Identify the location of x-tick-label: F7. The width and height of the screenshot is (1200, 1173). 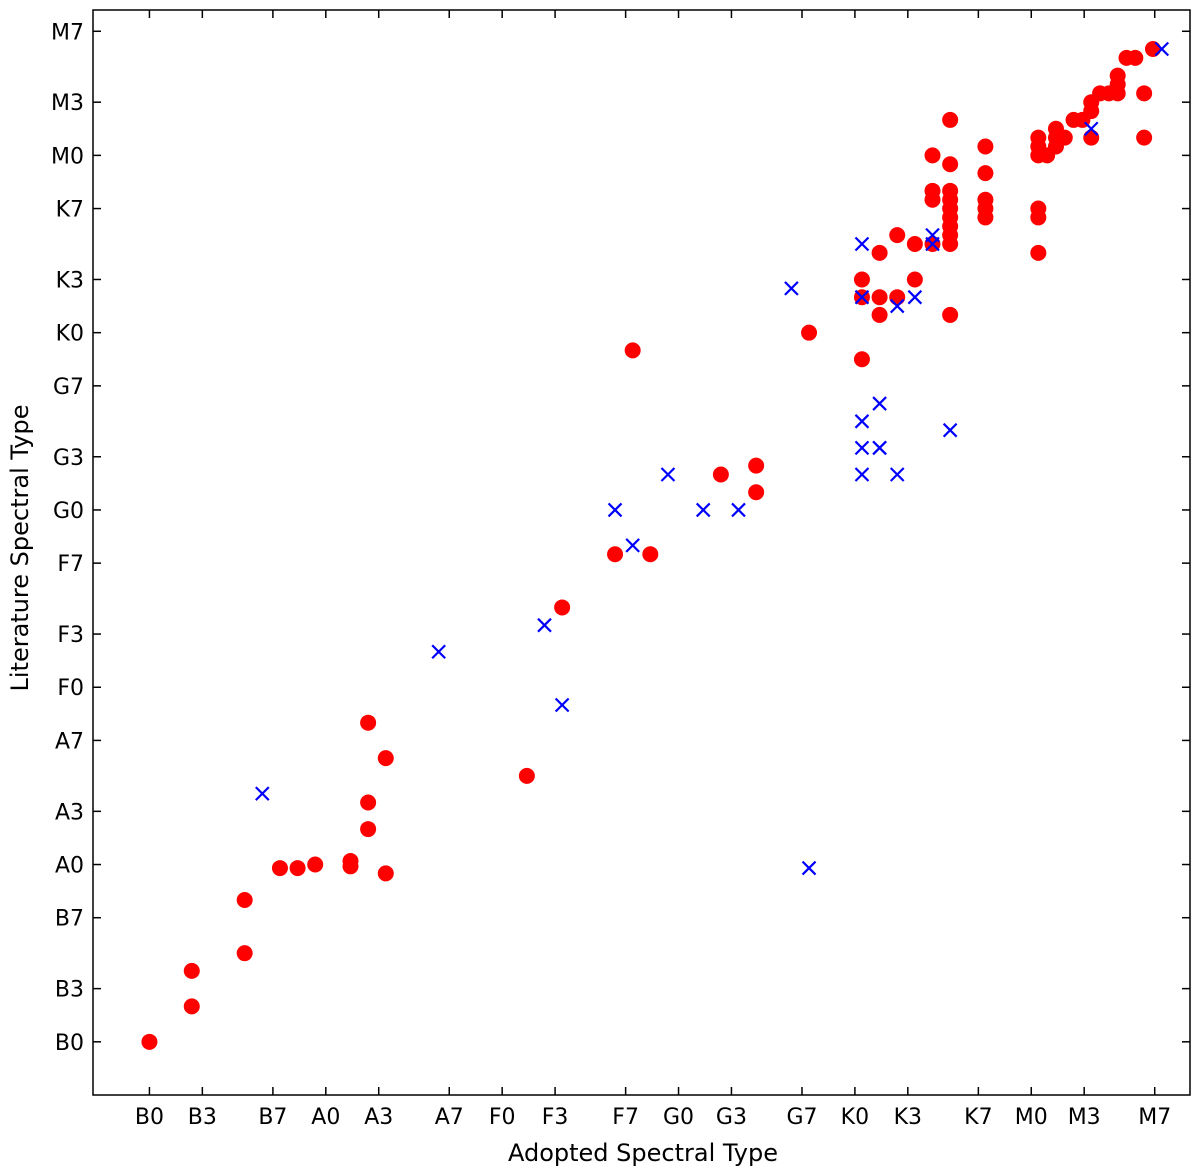
(625, 1117).